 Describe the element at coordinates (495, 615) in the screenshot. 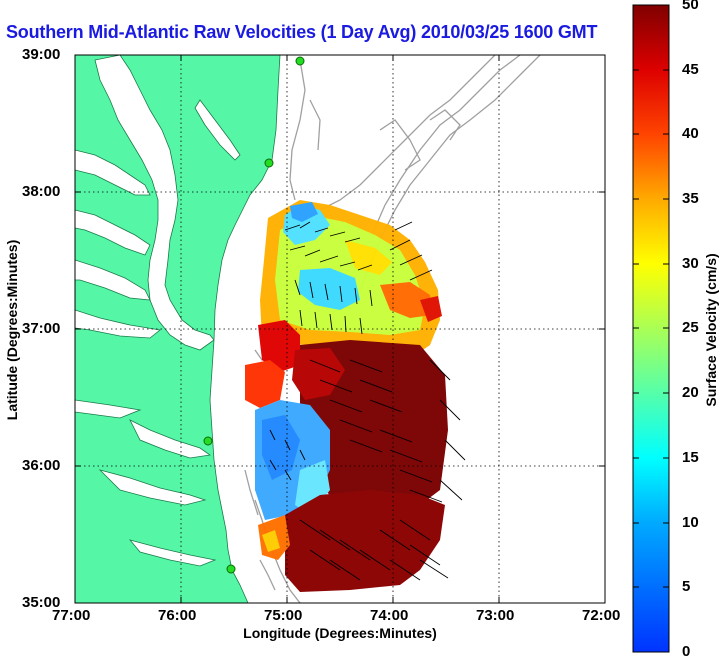

I see `xtick-label: 73:00` at that location.